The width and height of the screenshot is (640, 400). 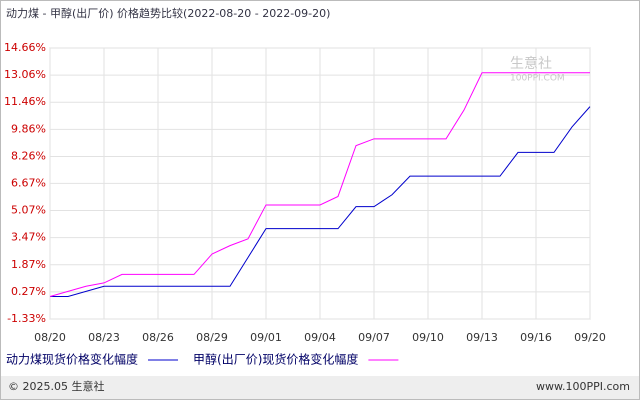 What do you see at coordinates (428, 337) in the screenshot?
I see `x-tick-label: 09/10` at bounding box center [428, 337].